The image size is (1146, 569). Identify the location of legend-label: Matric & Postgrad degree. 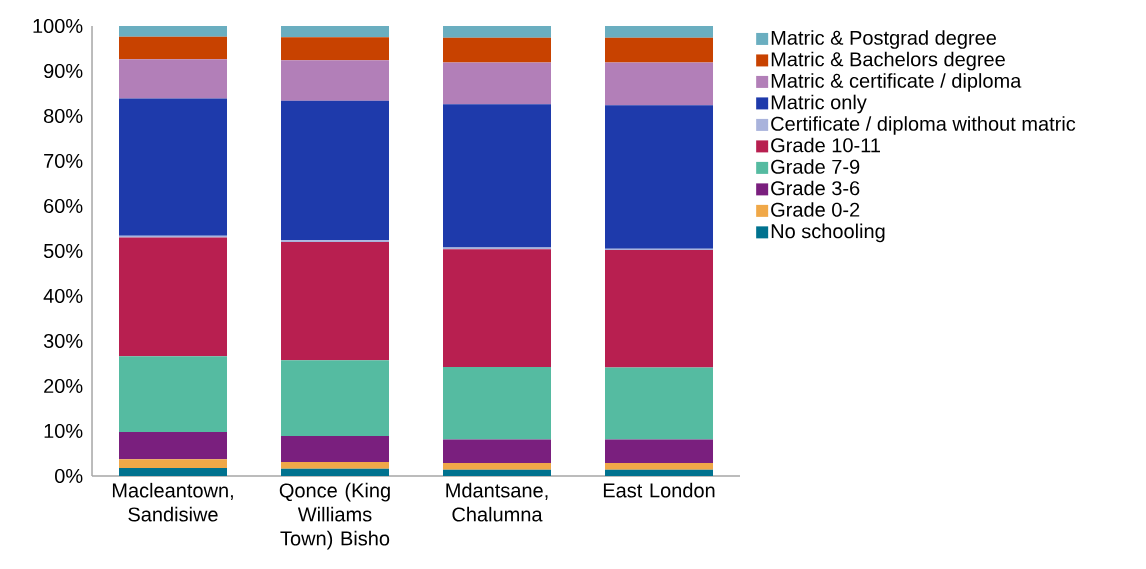
(884, 39).